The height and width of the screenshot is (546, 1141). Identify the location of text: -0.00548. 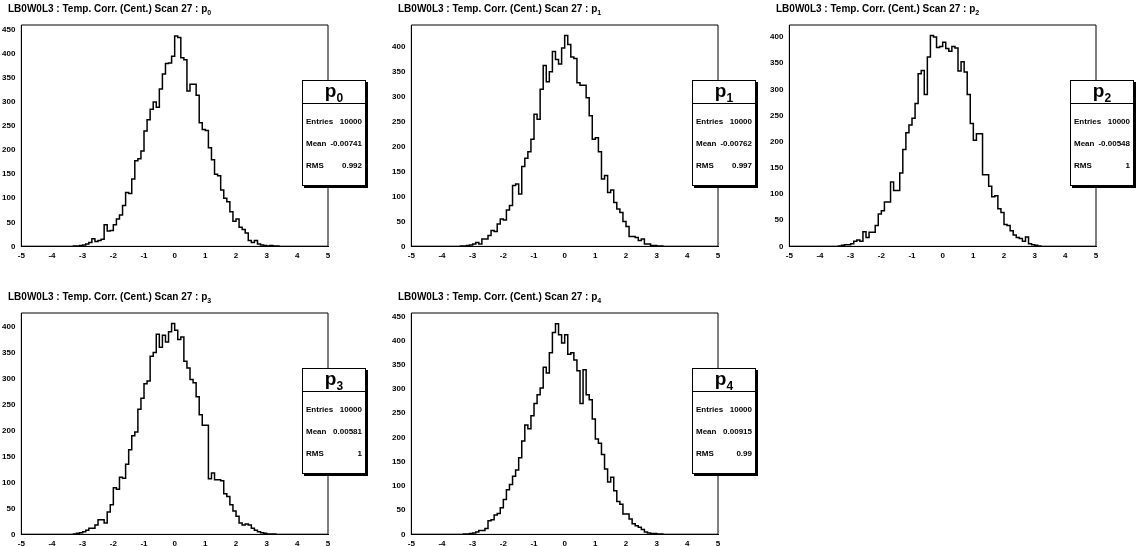
(1114, 143).